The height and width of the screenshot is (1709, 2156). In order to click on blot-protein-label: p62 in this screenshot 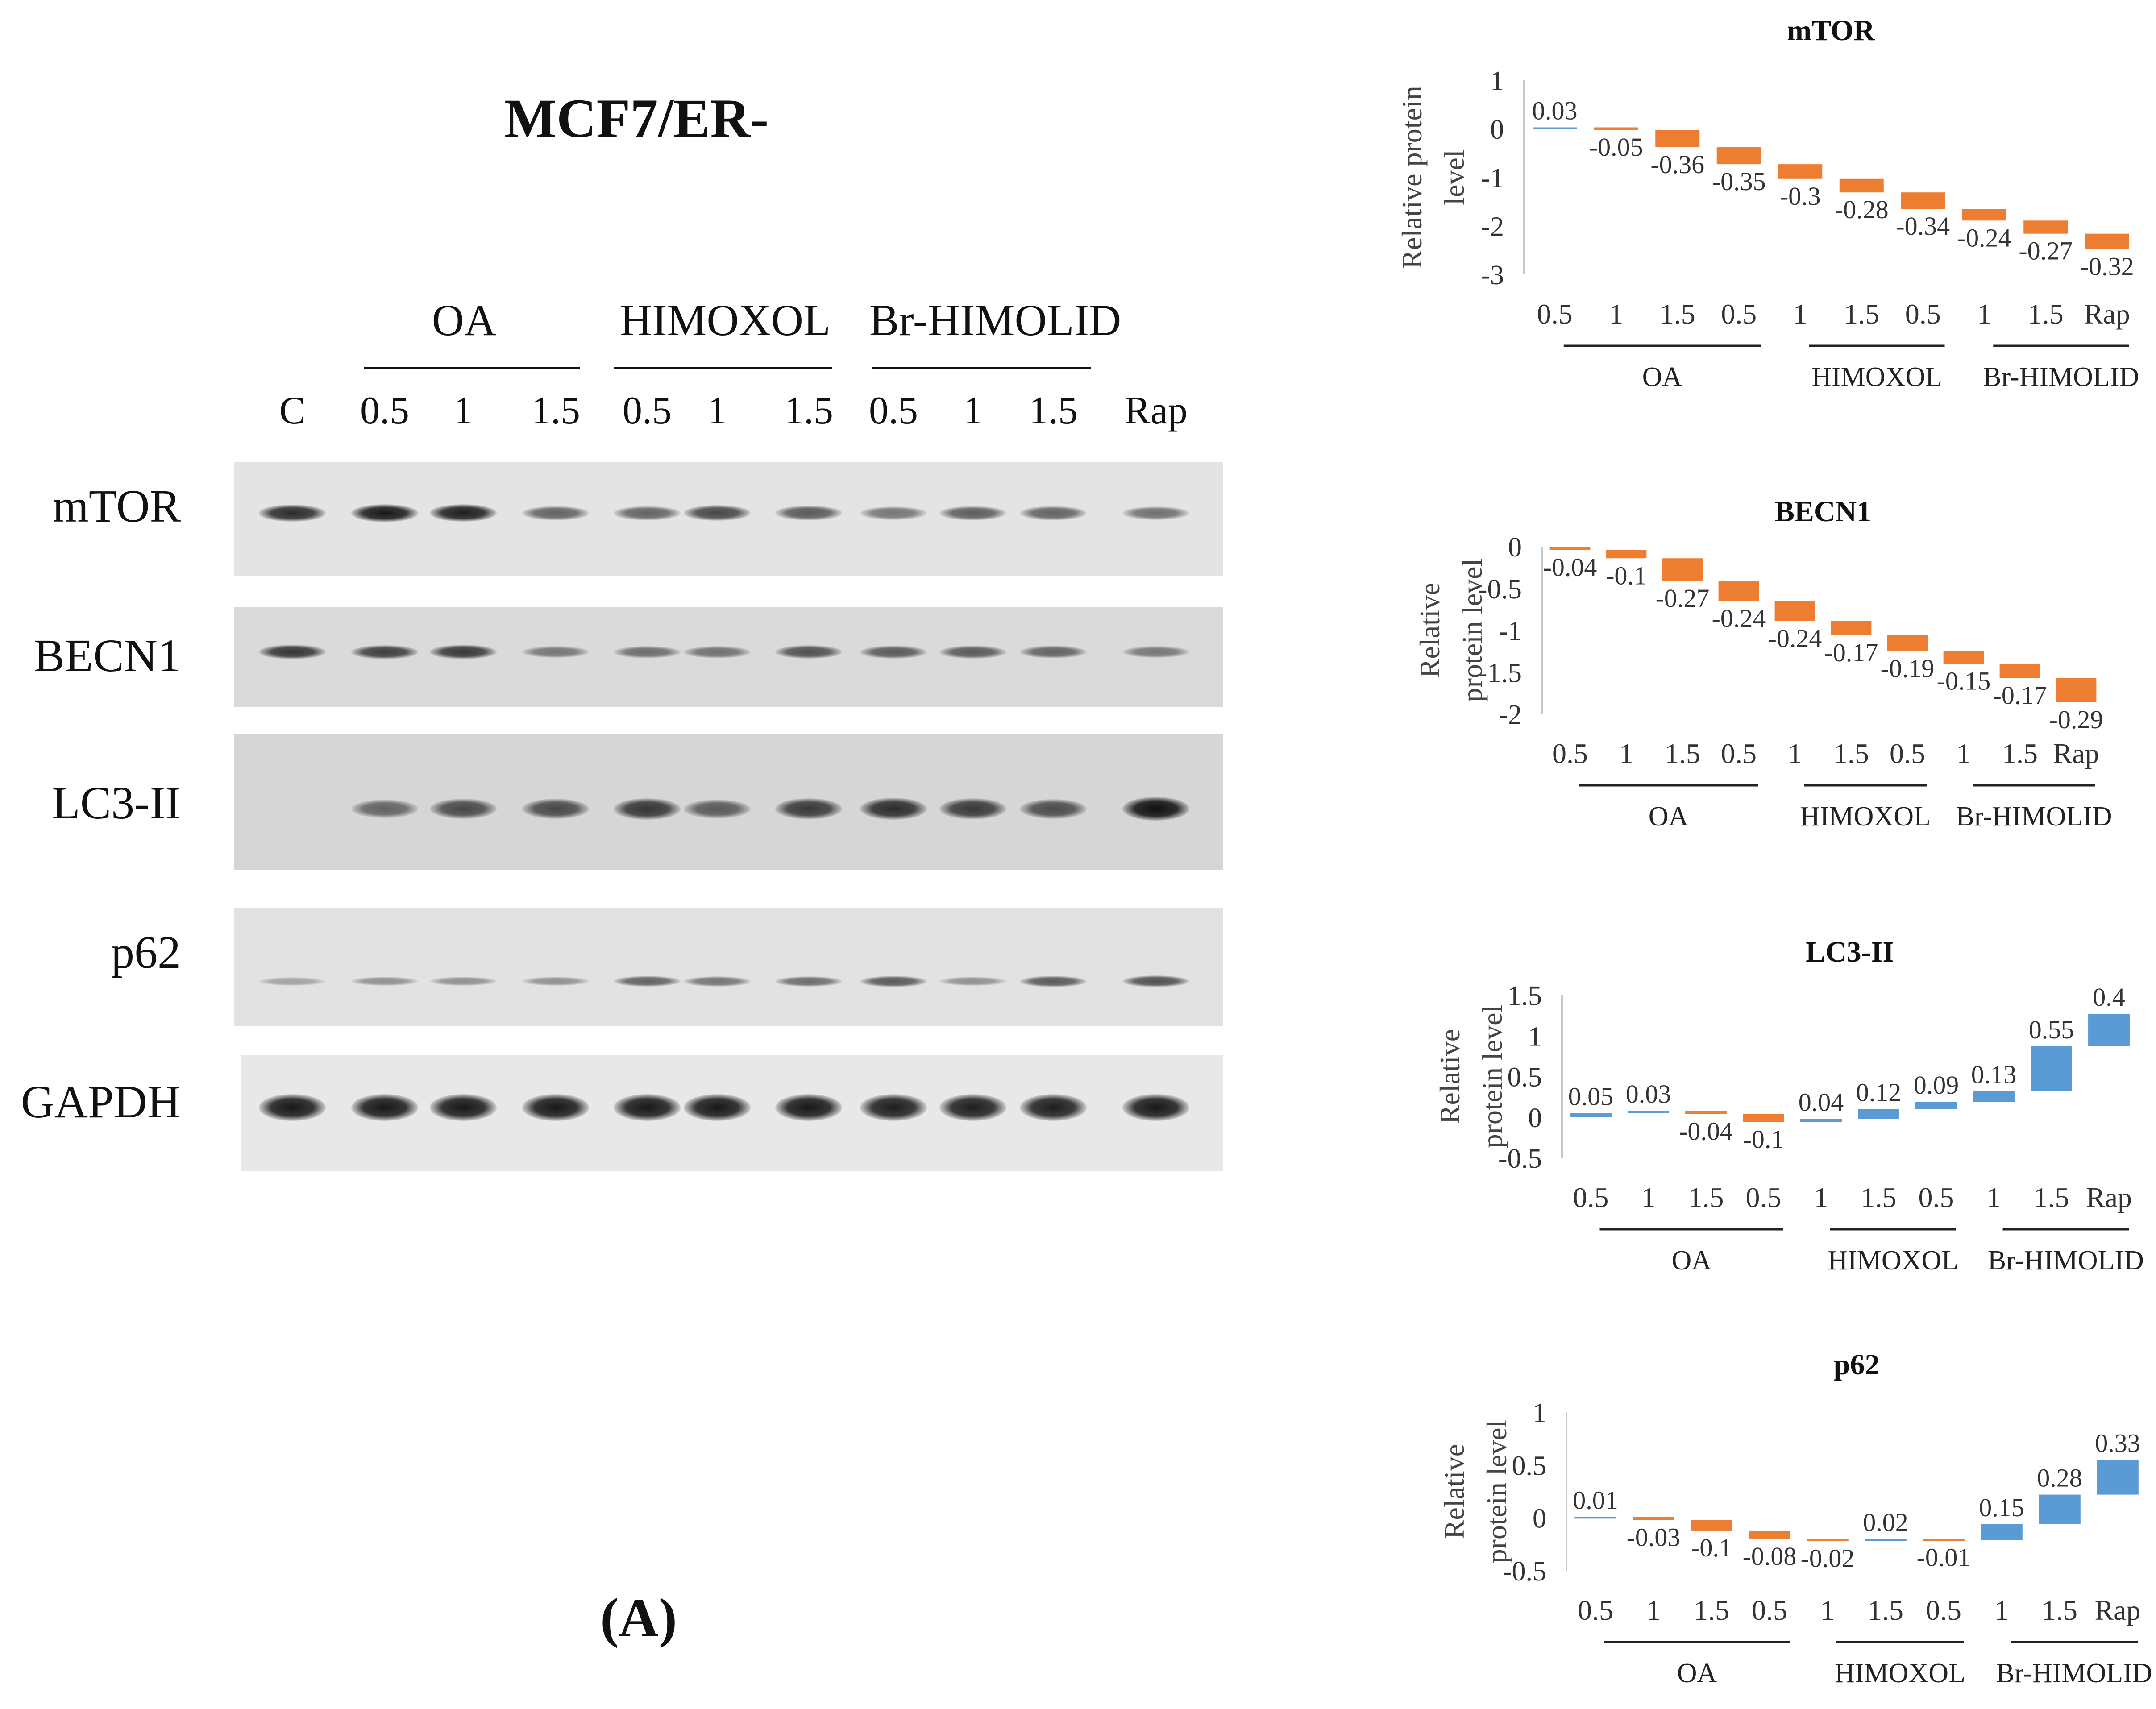, I will do `click(146, 952)`.